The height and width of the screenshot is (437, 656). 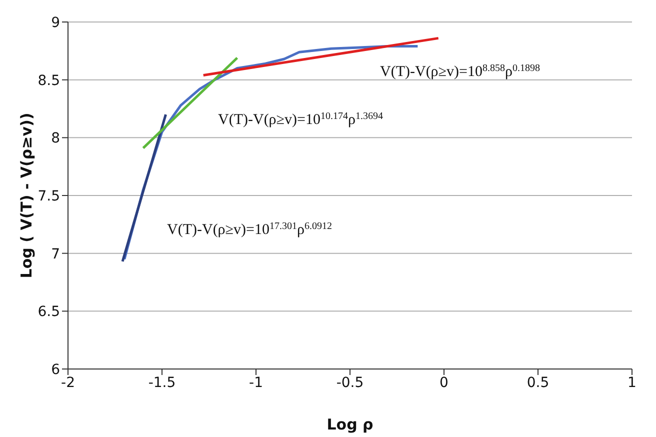 I want to click on y-tick-label: 8.5, so click(x=49, y=80).